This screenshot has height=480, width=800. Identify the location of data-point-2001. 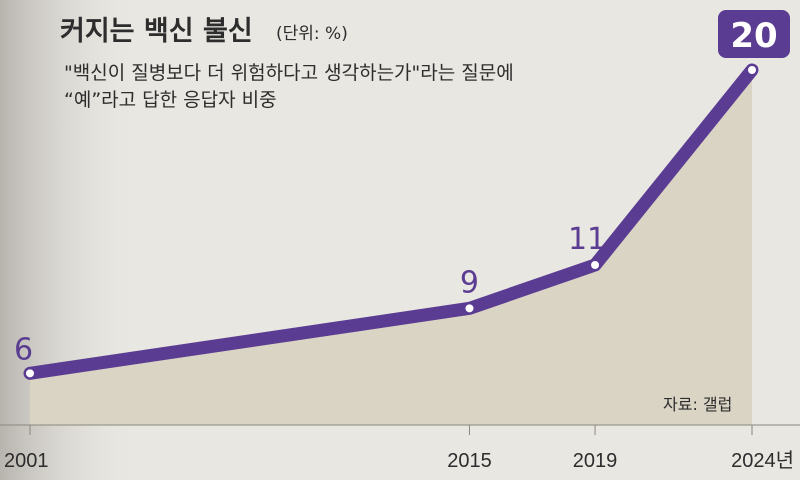
(30, 373).